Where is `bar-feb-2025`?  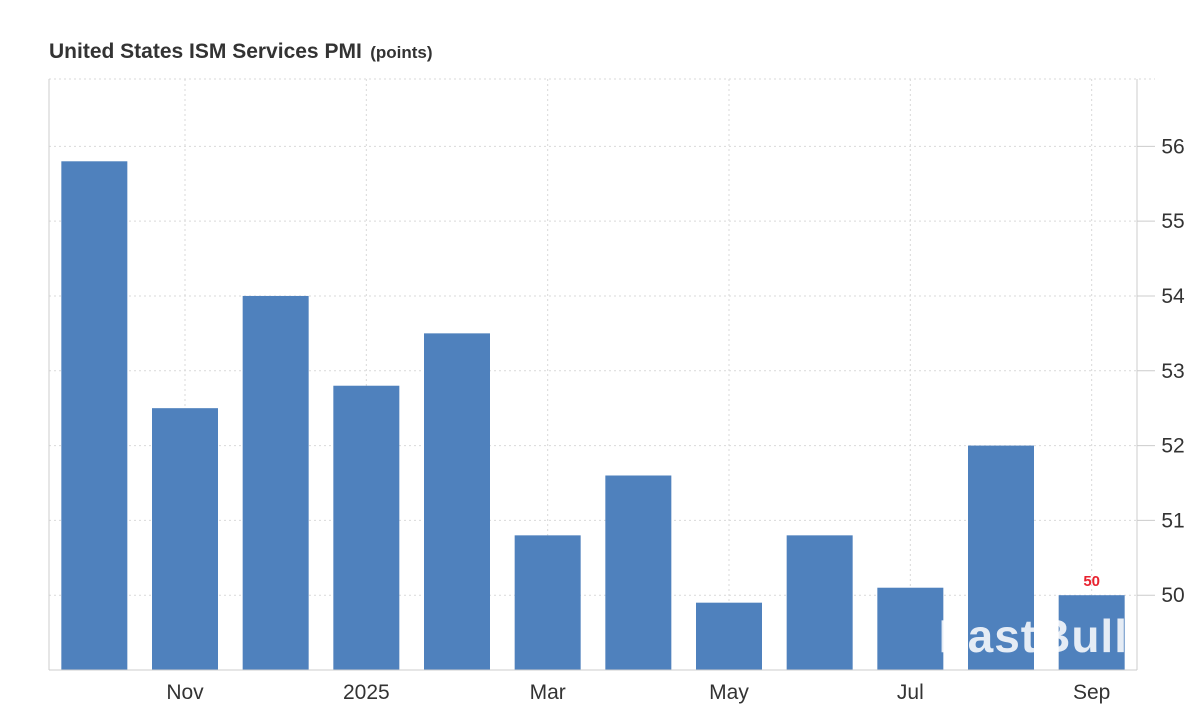 bar-feb-2025 is located at coordinates (457, 501).